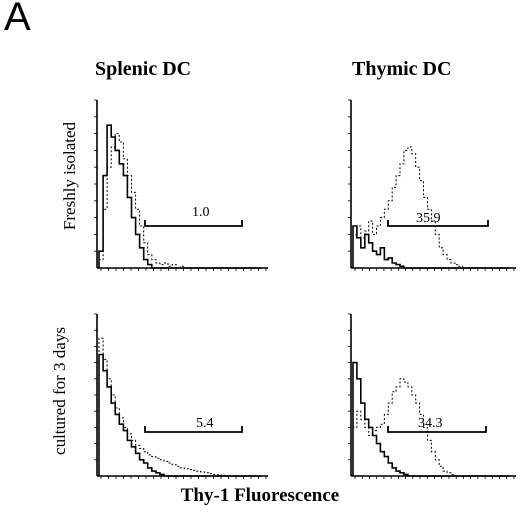 This screenshot has width=520, height=519. What do you see at coordinates (260, 495) in the screenshot?
I see `x-axis-title: Thy-1 Fluorescence` at bounding box center [260, 495].